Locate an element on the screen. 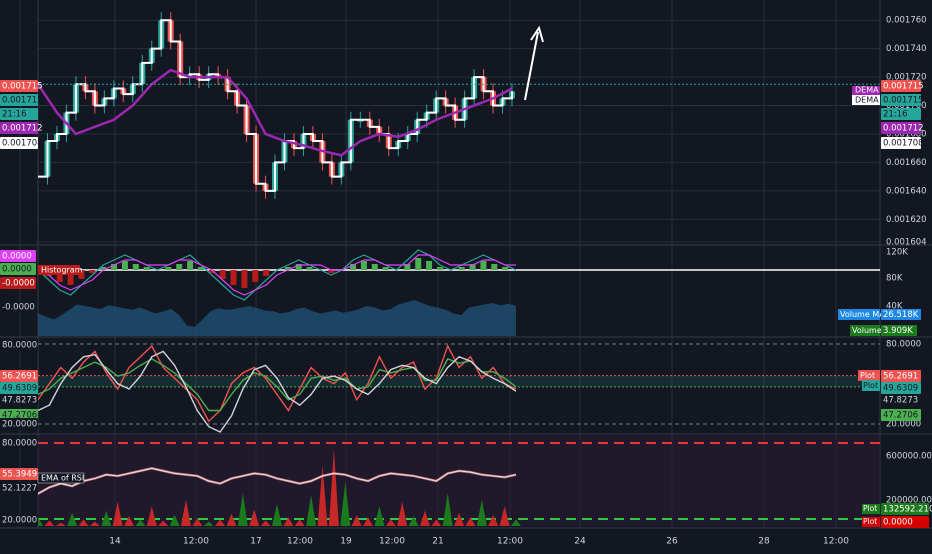  stoch-left-tag-bg is located at coordinates (19, 388).